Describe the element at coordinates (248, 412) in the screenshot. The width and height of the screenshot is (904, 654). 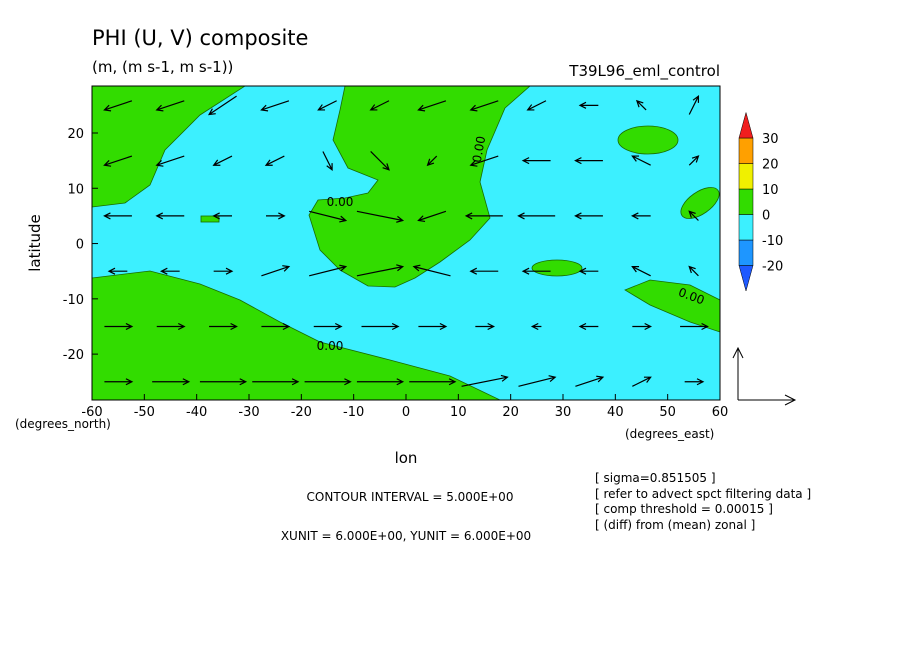
I see `x-tick-label: -30` at that location.